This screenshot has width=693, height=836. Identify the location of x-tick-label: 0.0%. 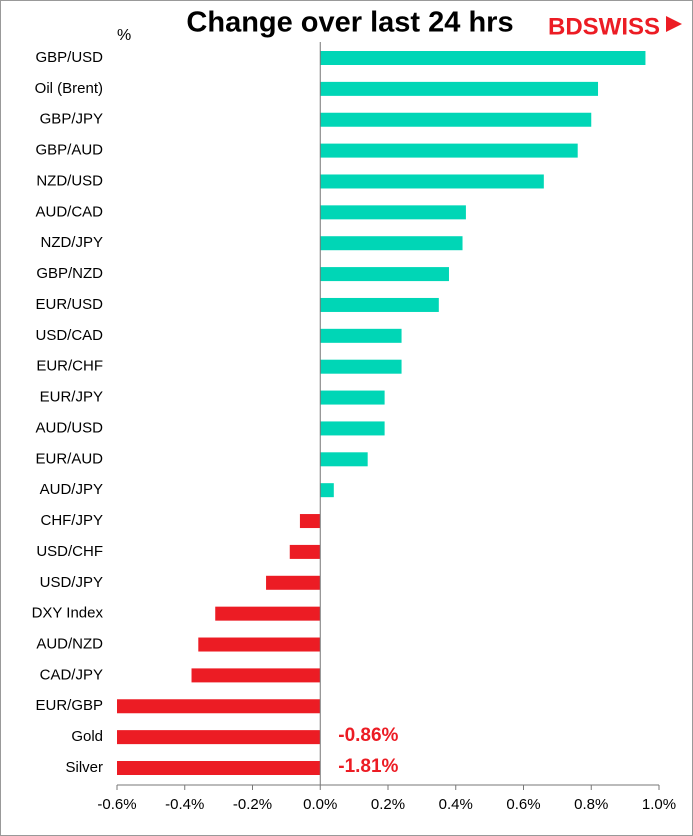
(320, 804).